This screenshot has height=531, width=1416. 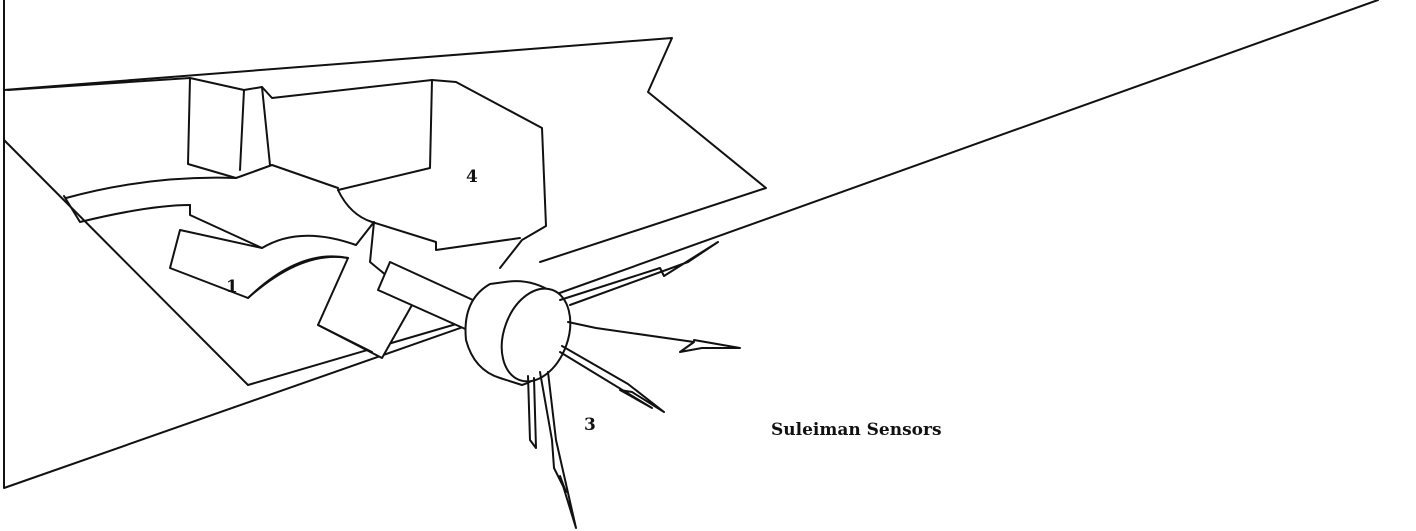 I want to click on sensor-hub, so click(x=518, y=333).